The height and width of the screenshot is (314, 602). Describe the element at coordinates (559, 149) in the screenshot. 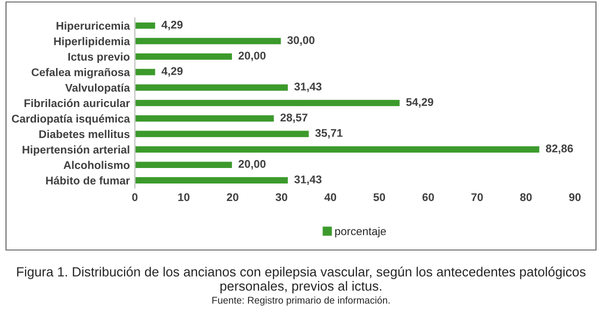

I see `data-label: 82,86` at that location.